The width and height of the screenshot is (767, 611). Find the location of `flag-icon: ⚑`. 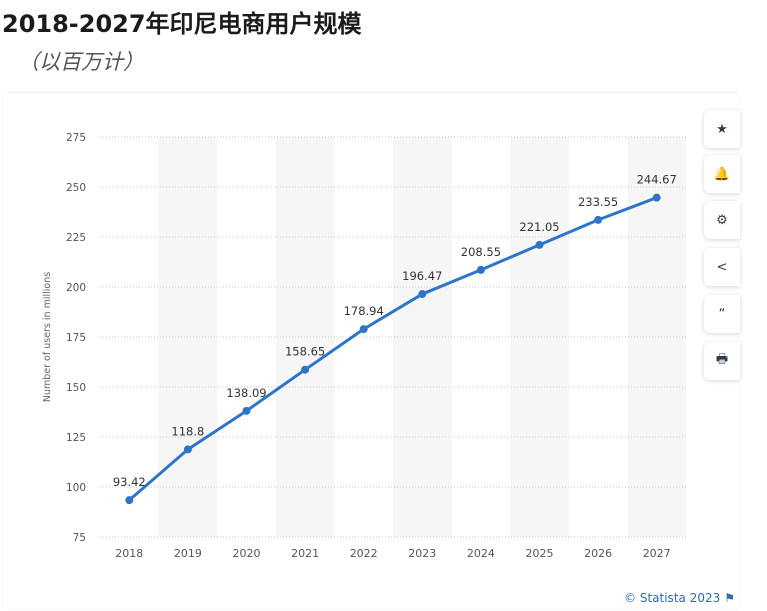

flag-icon: ⚑ is located at coordinates (729, 598).